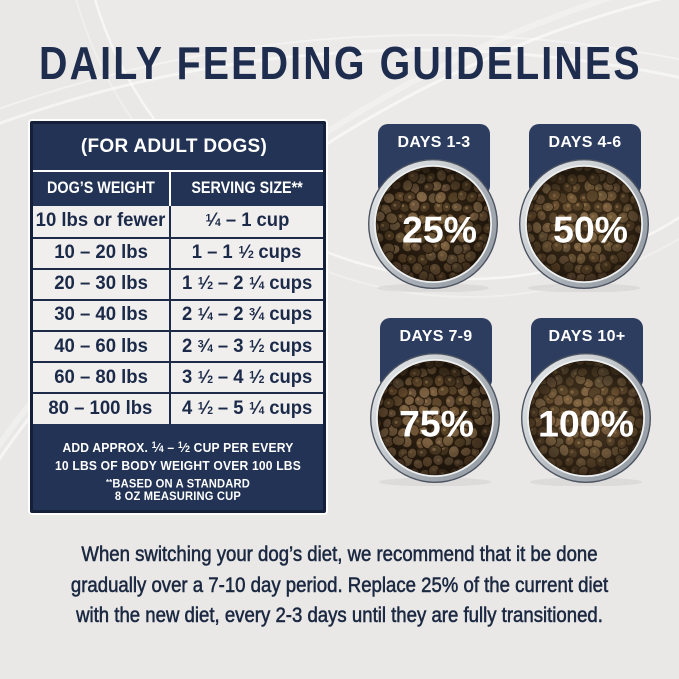 This screenshot has width=679, height=679. What do you see at coordinates (436, 424) in the screenshot?
I see `svg-text: 75%` at bounding box center [436, 424].